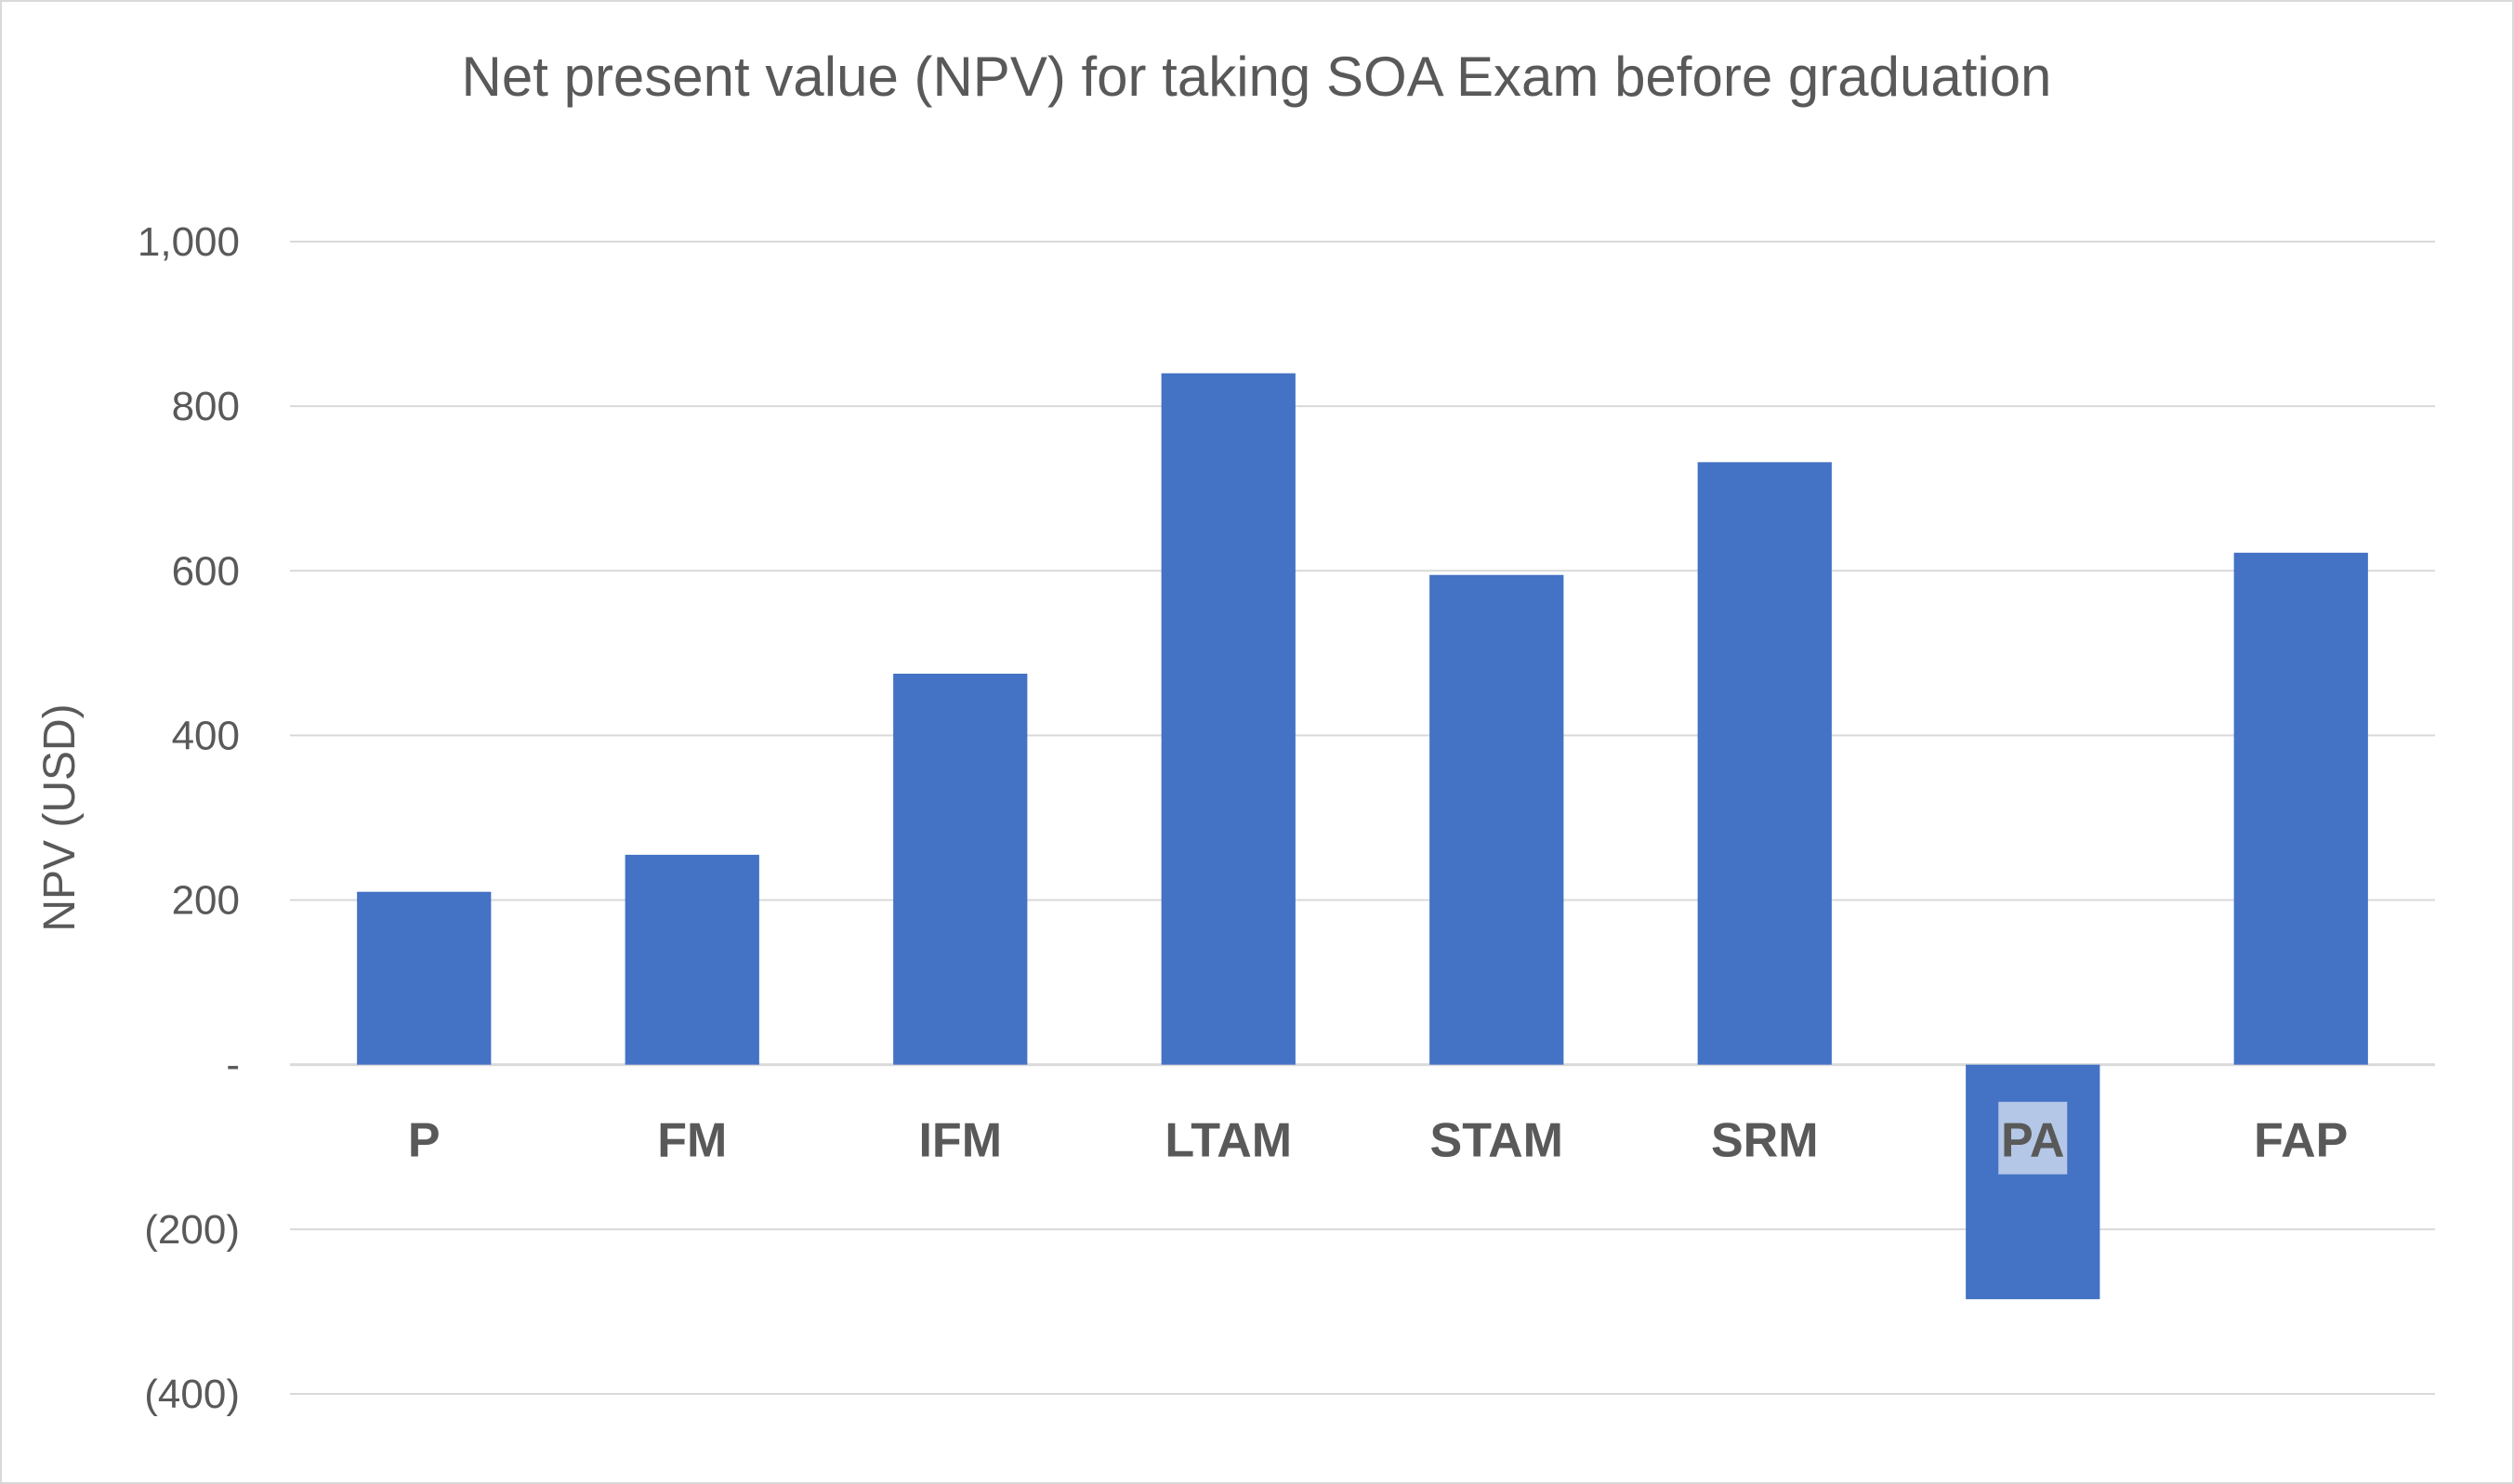 This screenshot has width=2514, height=1484. What do you see at coordinates (1496, 819) in the screenshot?
I see `bar-stam` at bounding box center [1496, 819].